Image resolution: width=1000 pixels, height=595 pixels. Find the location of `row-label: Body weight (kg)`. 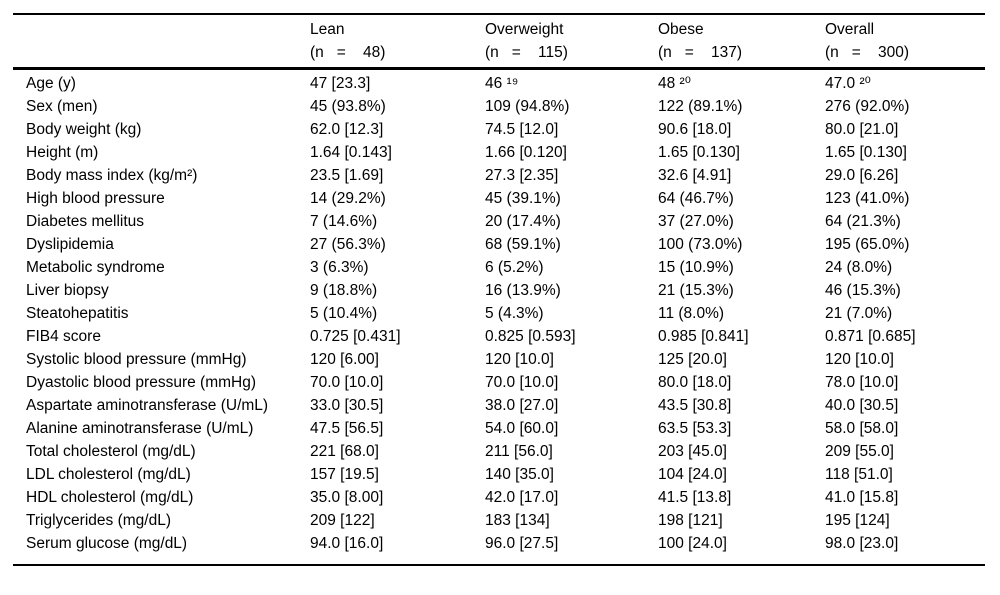

row-label: Body weight (kg) is located at coordinates (84, 129).